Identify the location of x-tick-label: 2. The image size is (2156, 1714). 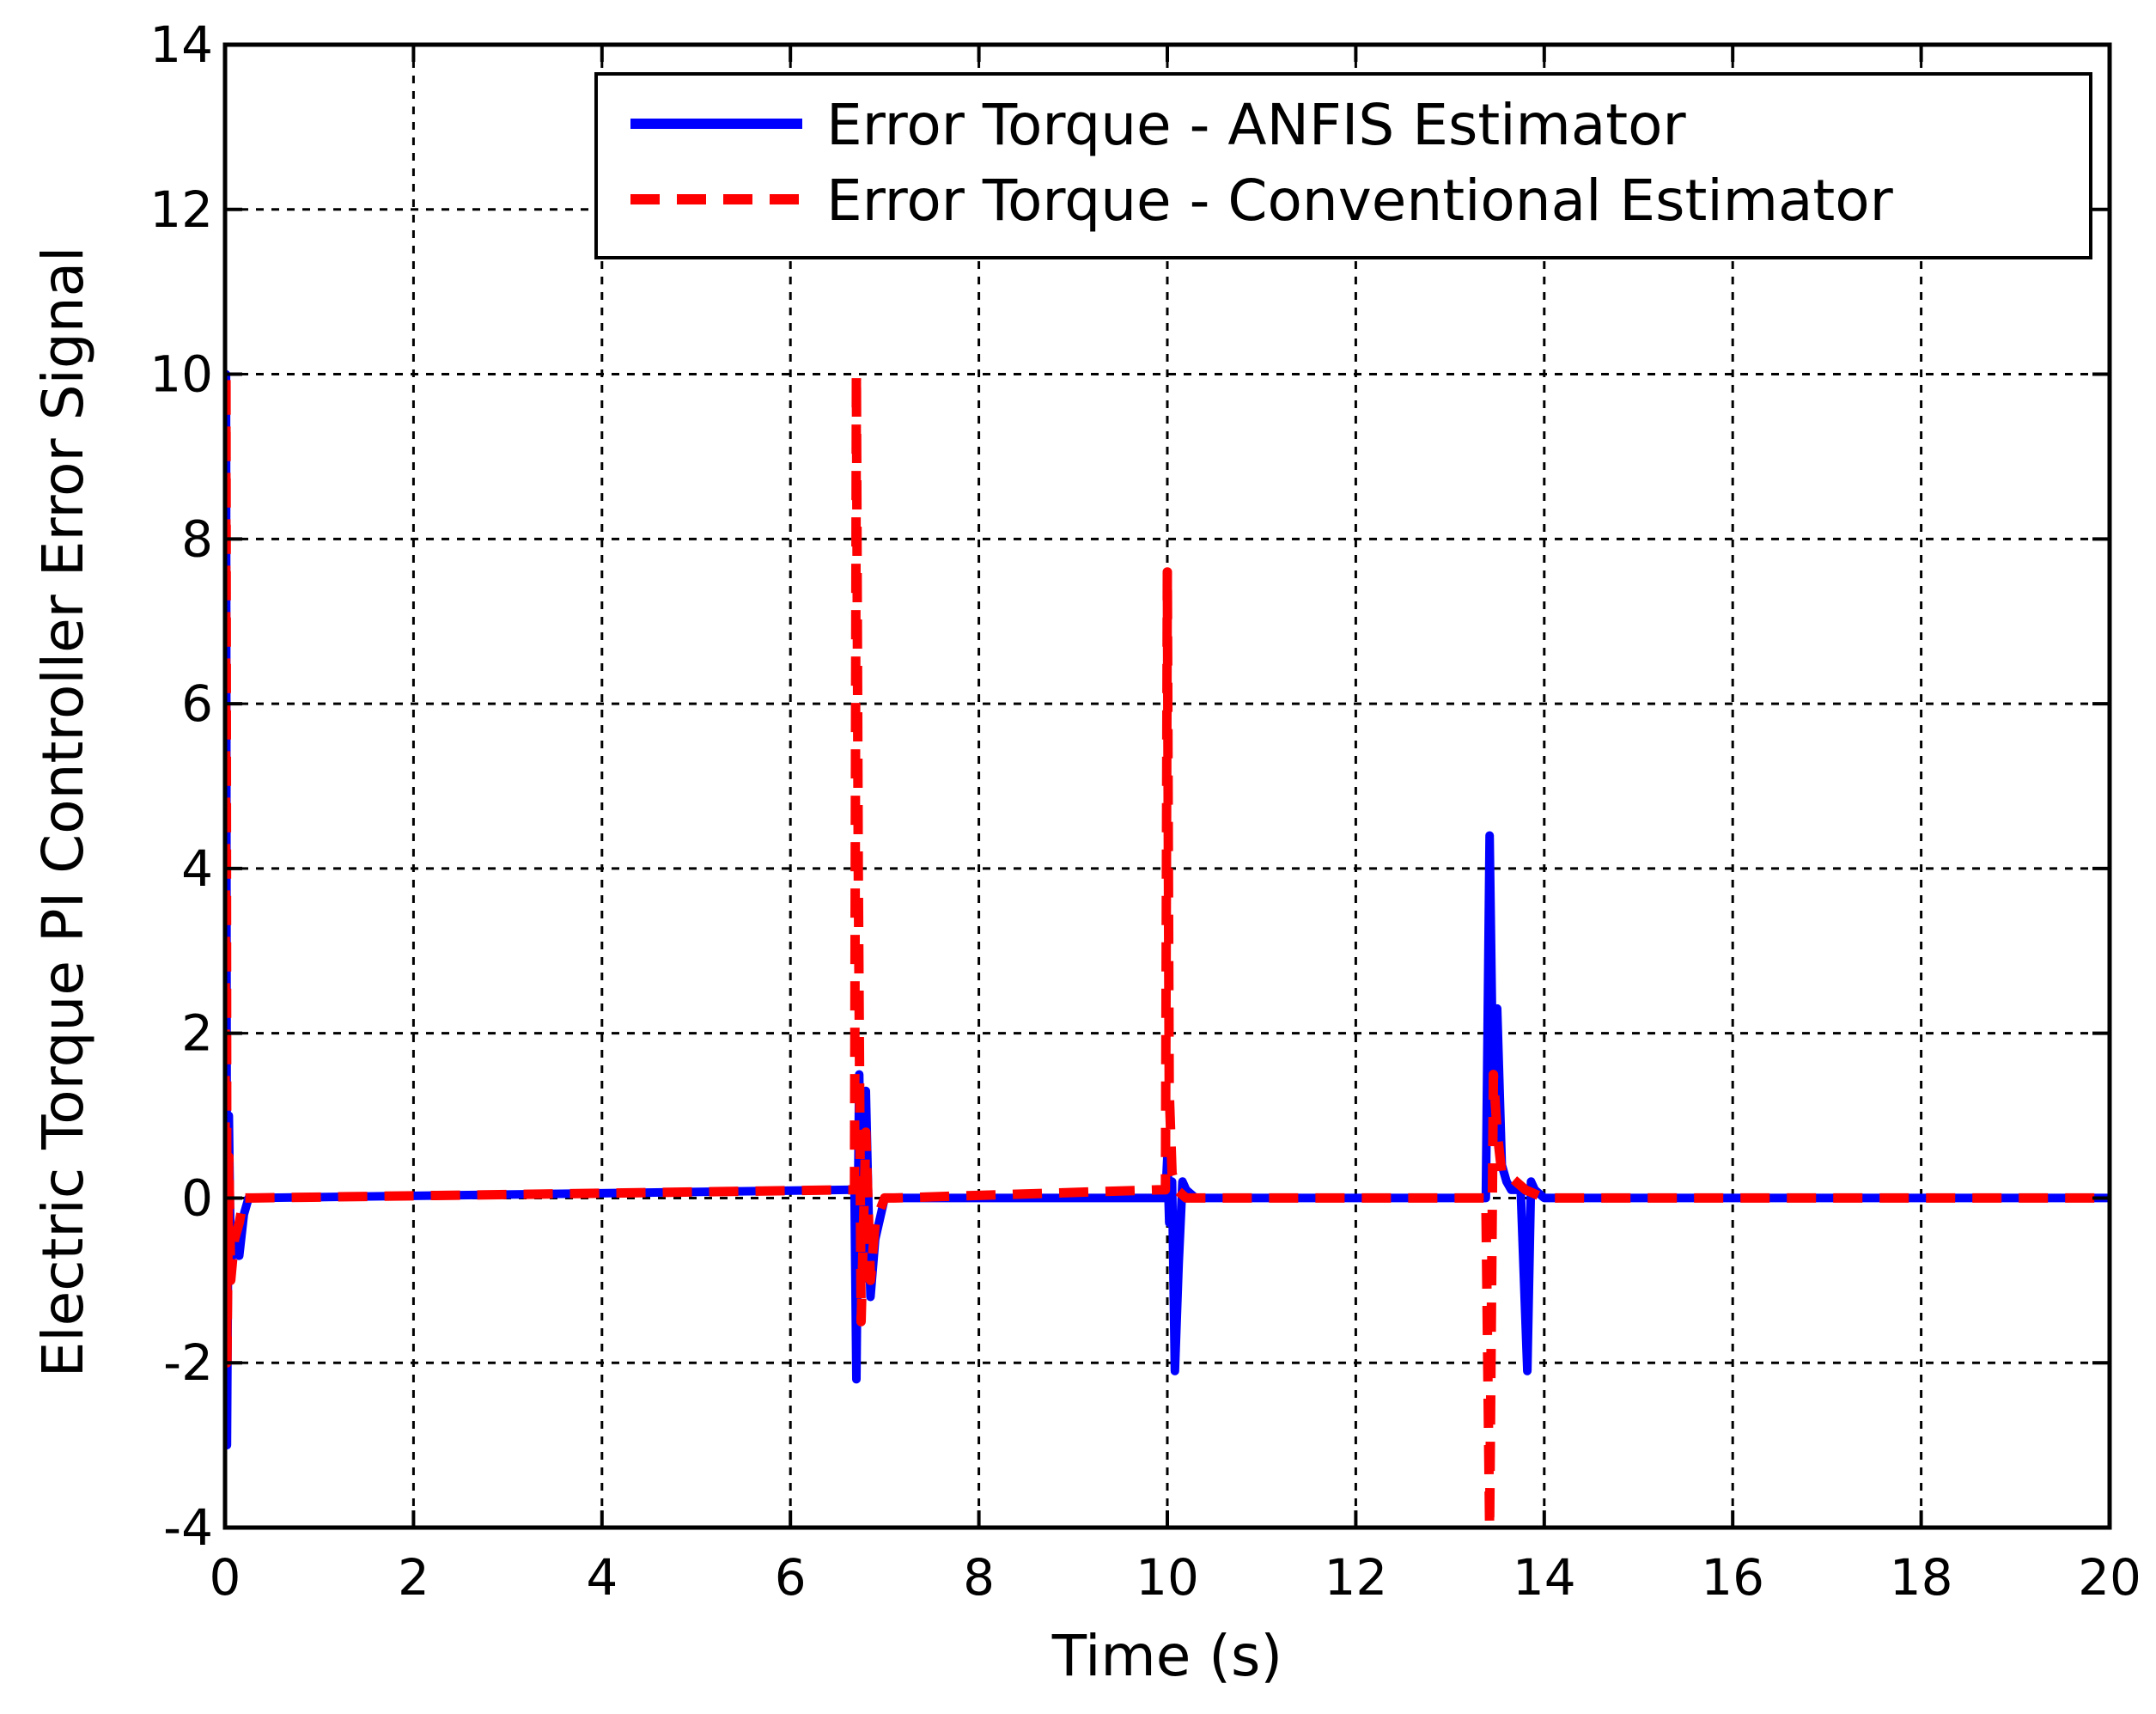
(413, 1577).